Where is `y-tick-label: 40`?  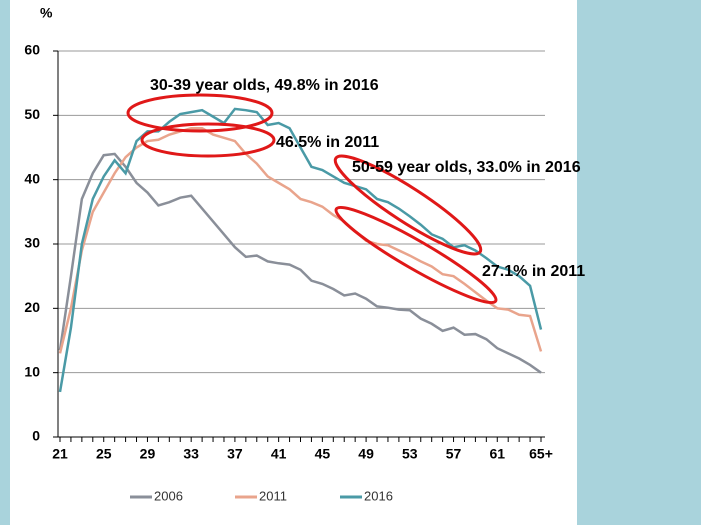 y-tick-label: 40 is located at coordinates (32, 178).